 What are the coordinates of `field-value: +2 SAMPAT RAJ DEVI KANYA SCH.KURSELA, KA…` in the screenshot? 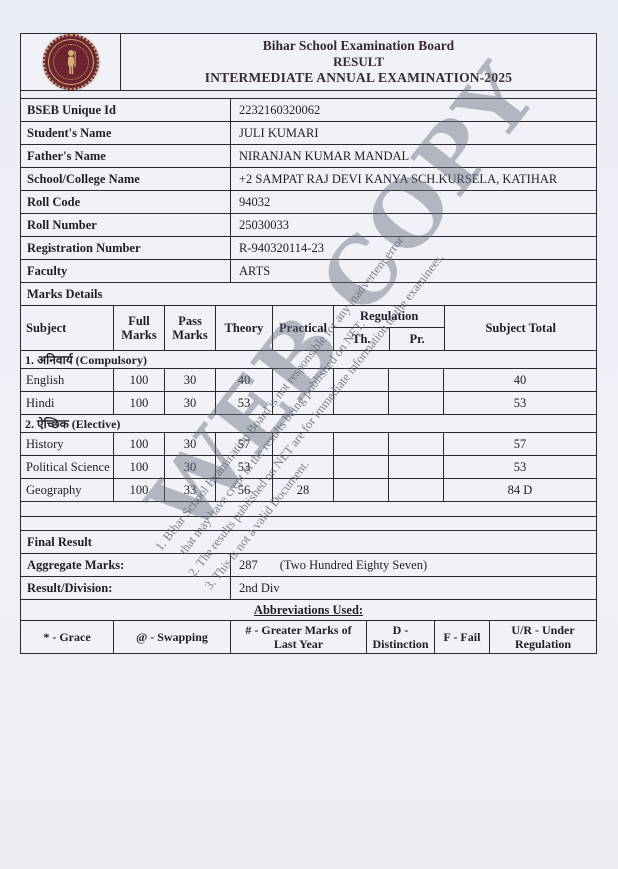 It's located at (398, 178).